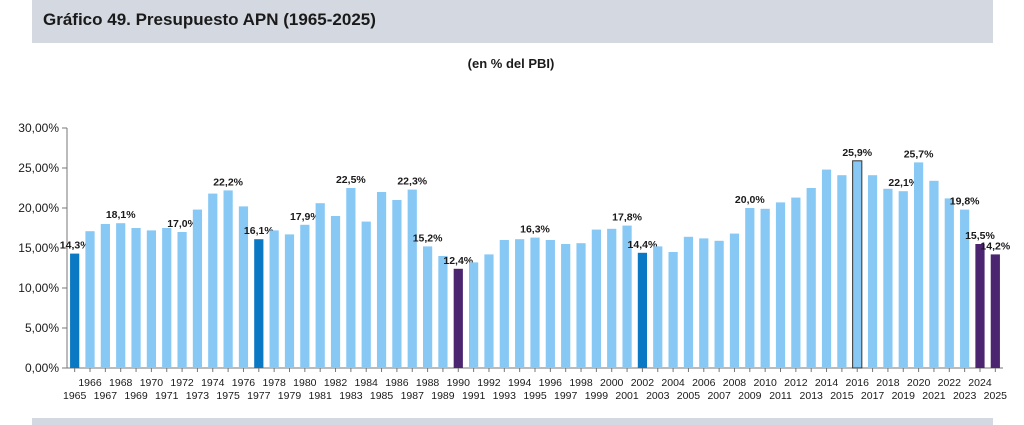 This screenshot has width=1024, height=425. I want to click on x-tick-label-2021: 2021, so click(934, 396).